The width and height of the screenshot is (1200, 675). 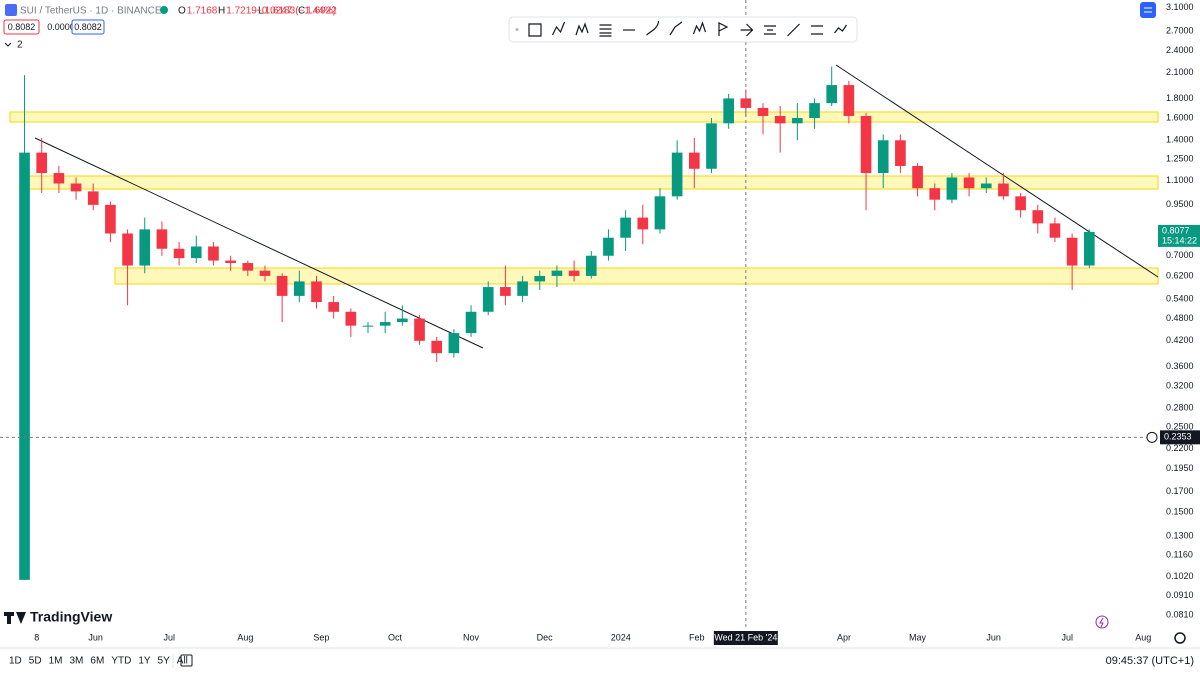 I want to click on timeframe: 5D, so click(x=35, y=661).